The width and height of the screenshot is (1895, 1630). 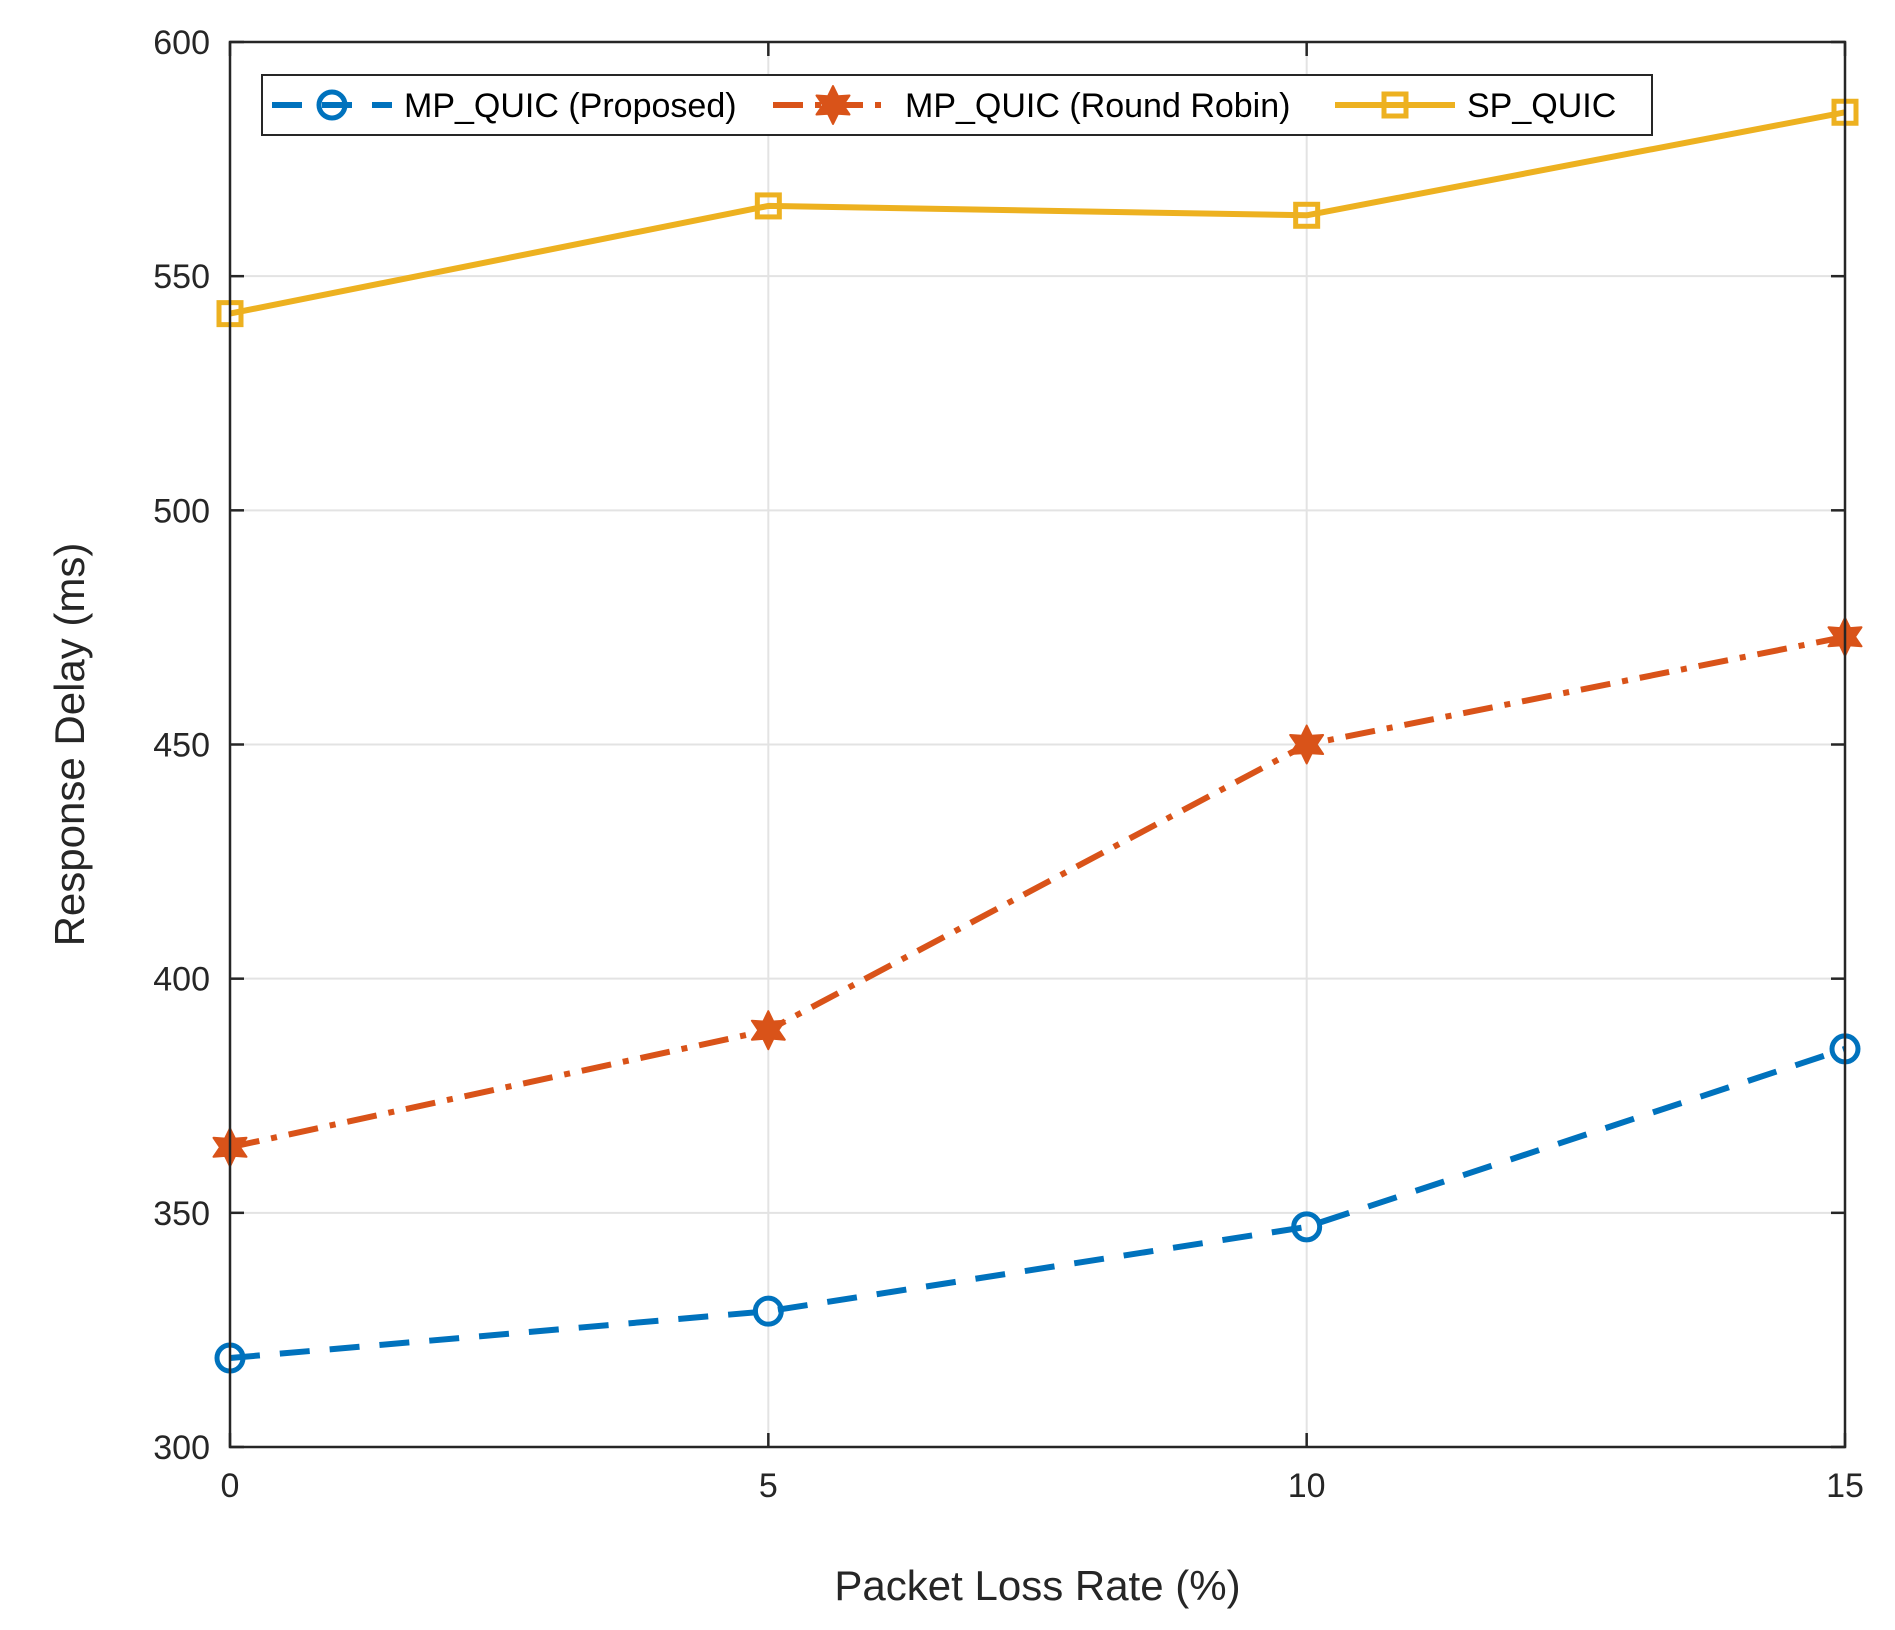 What do you see at coordinates (181, 746) in the screenshot?
I see `y-tick-label: 450` at bounding box center [181, 746].